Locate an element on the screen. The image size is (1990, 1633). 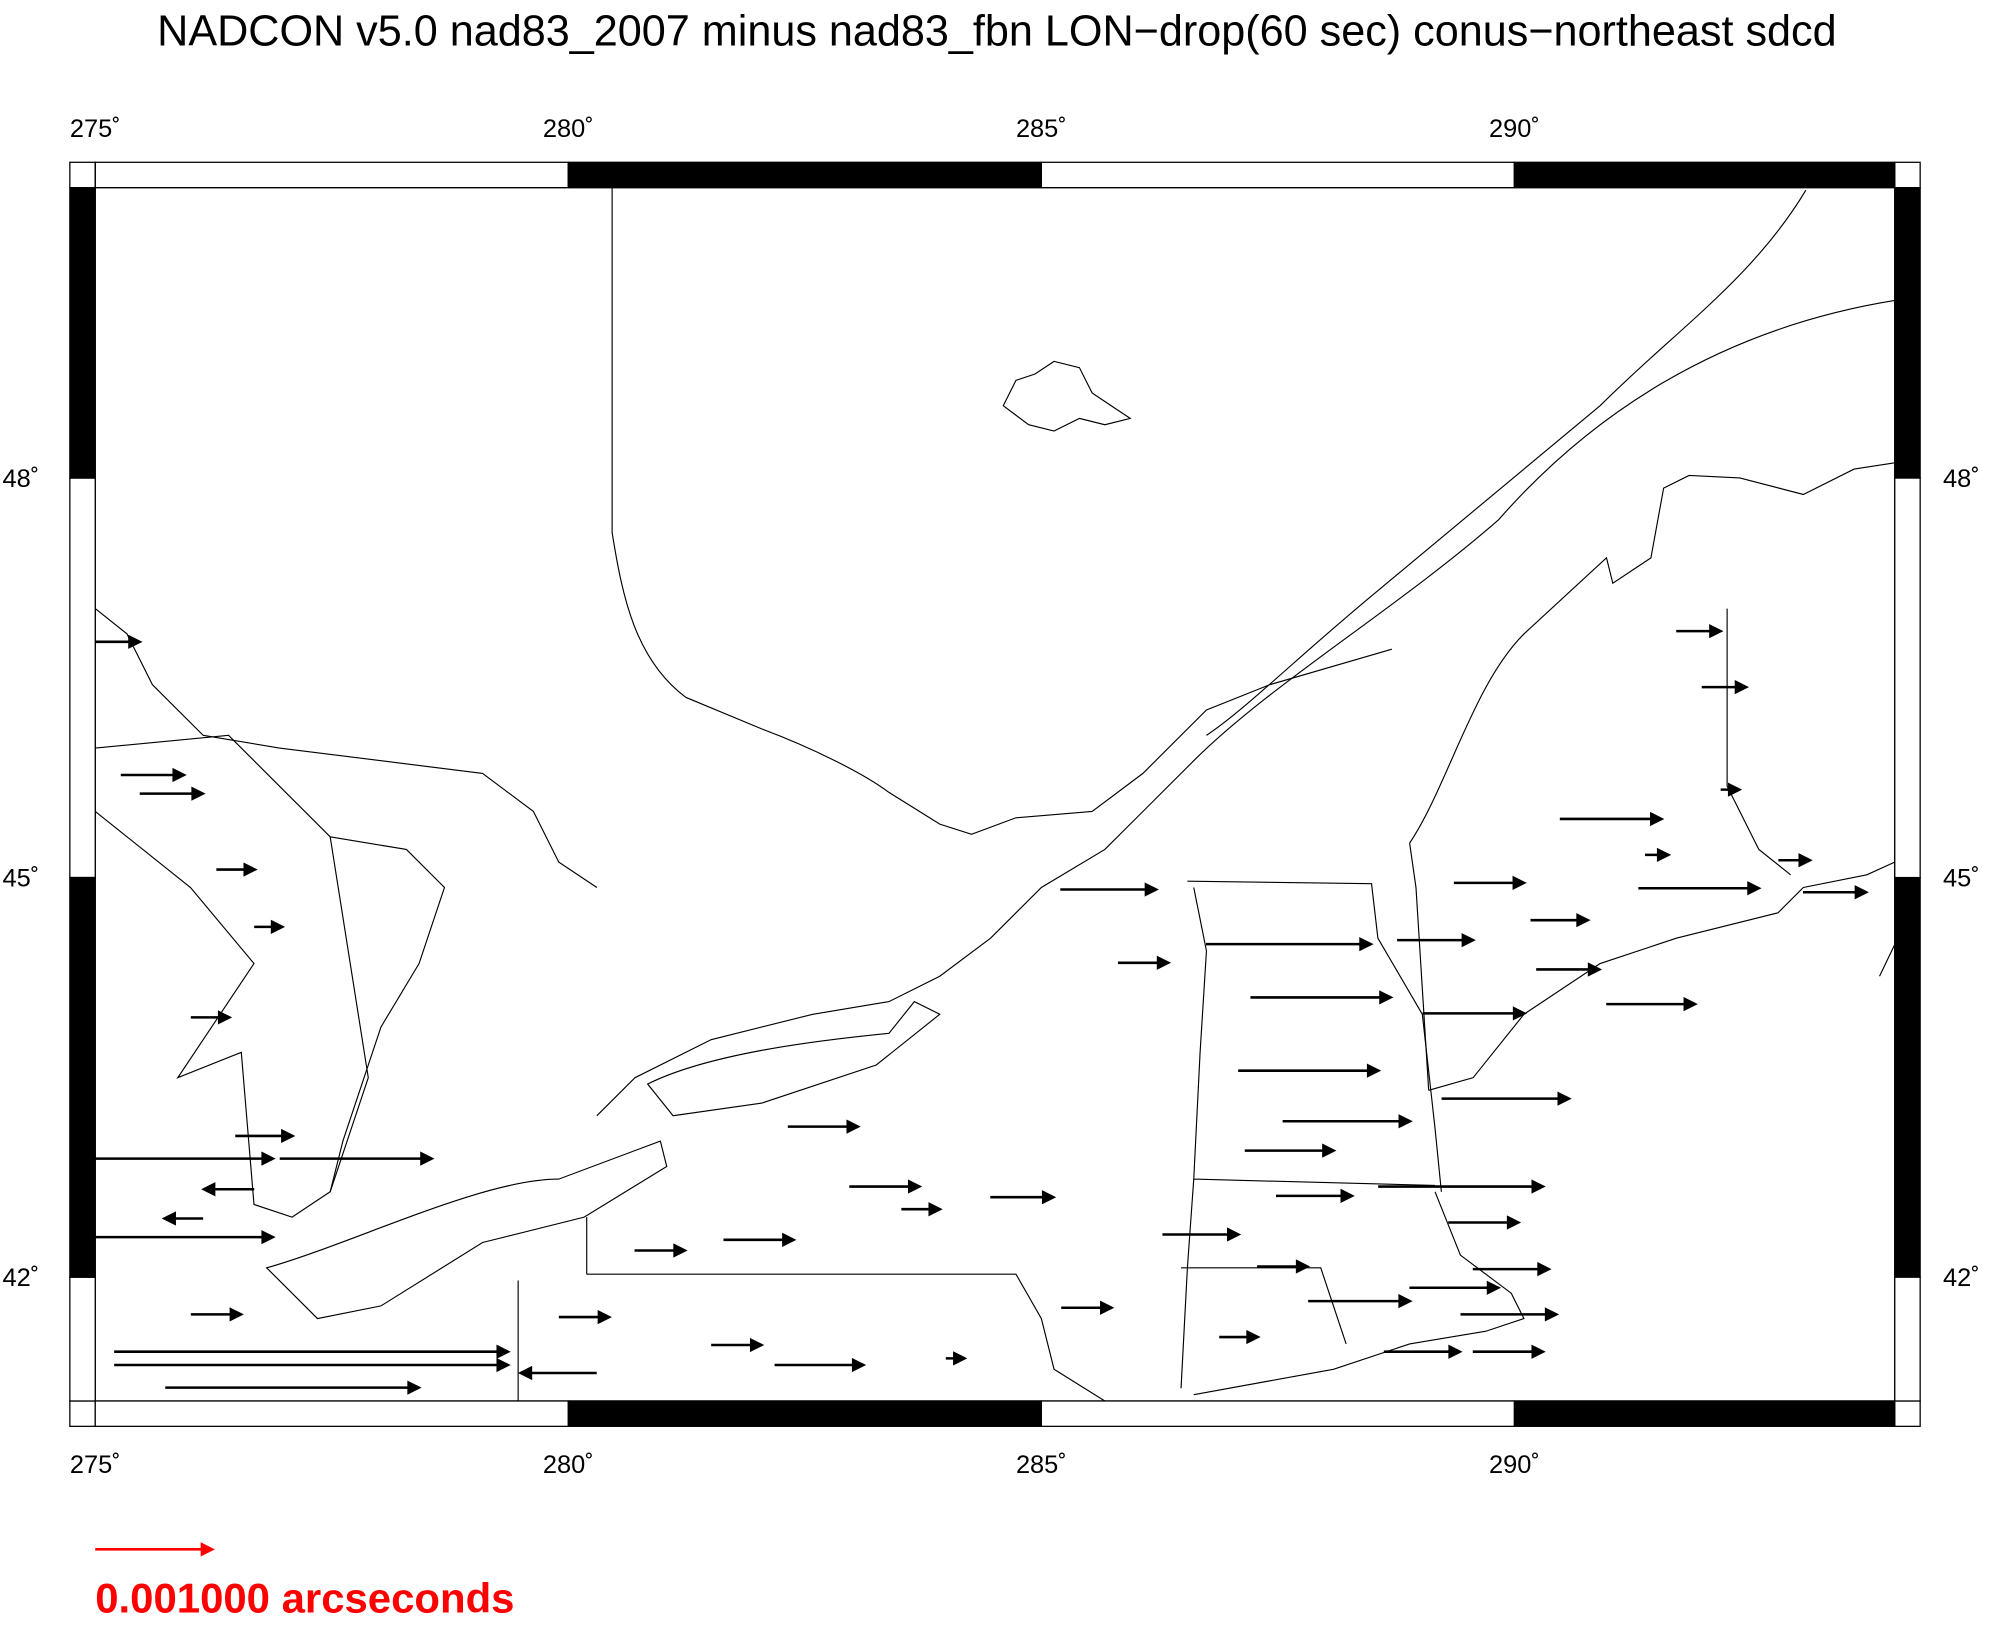
scale-label: 0.001000 arcseconds is located at coordinates (304, 1598).